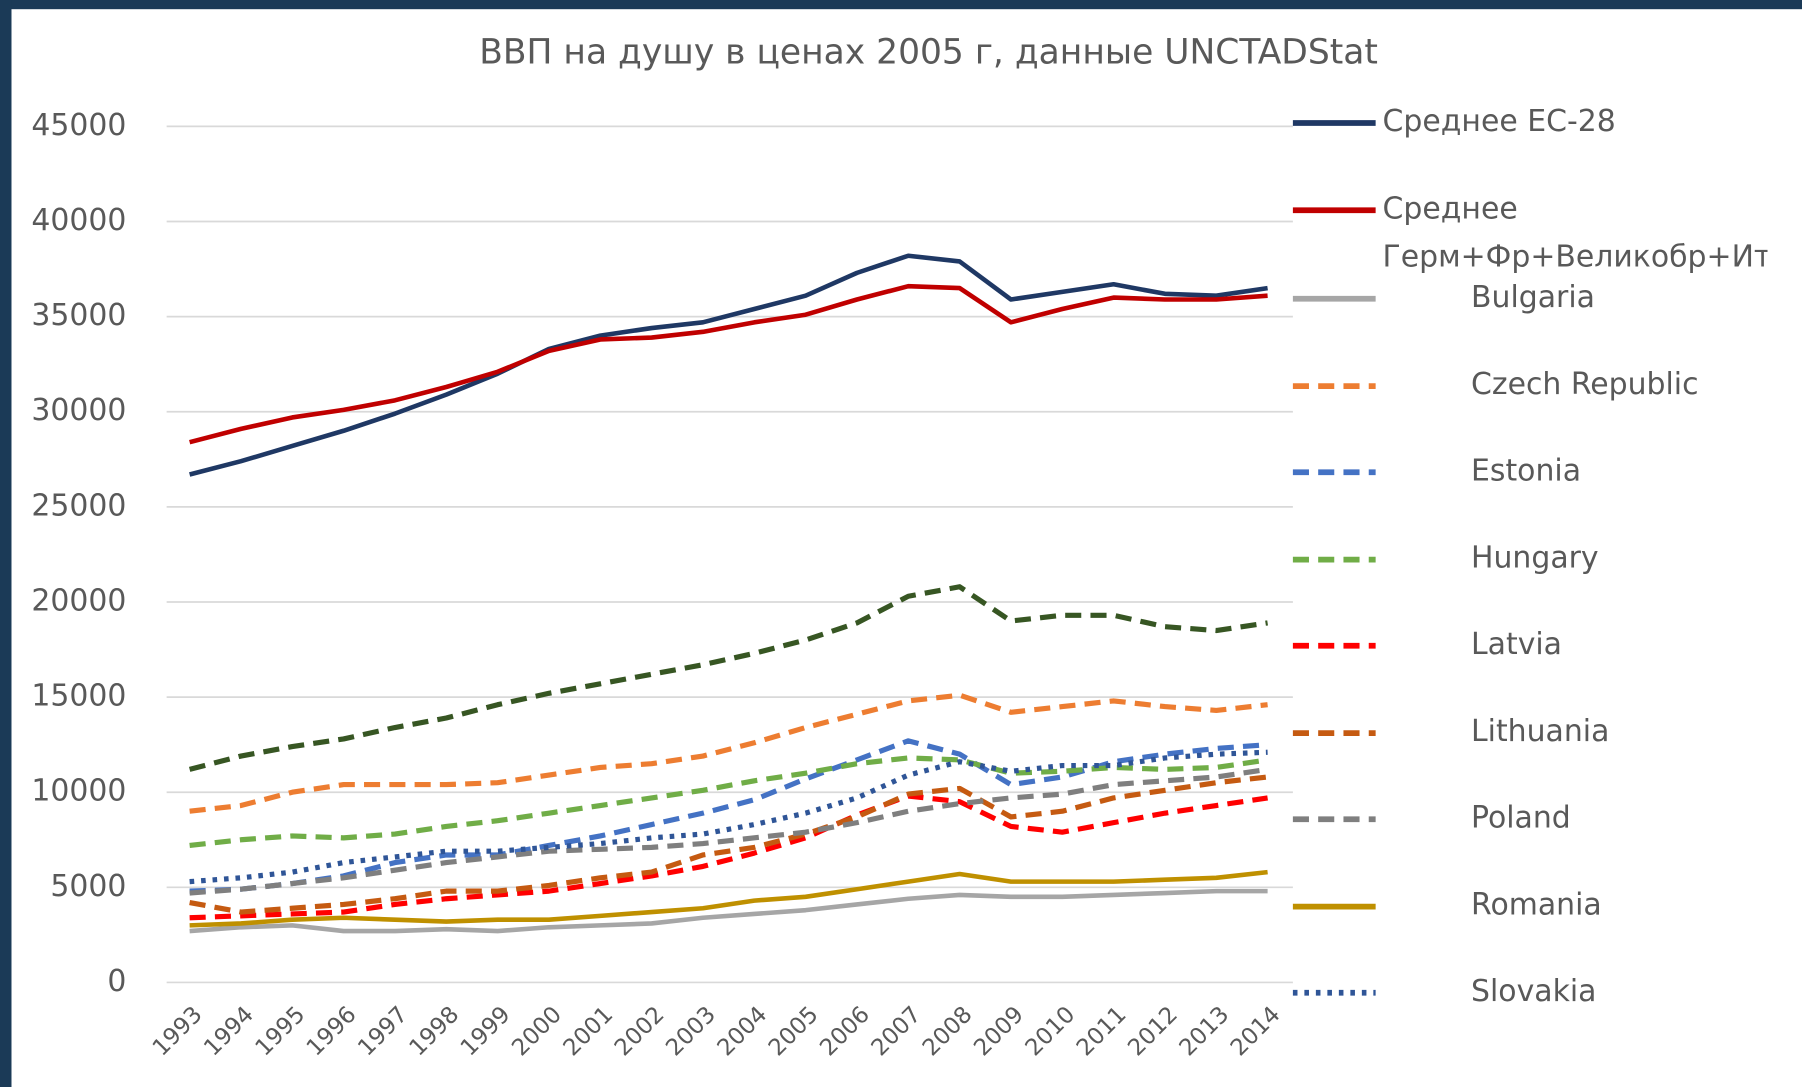 This screenshot has height=1087, width=1802. Describe the element at coordinates (897, 1032) in the screenshot. I see `x-tick-label: 2007` at that location.